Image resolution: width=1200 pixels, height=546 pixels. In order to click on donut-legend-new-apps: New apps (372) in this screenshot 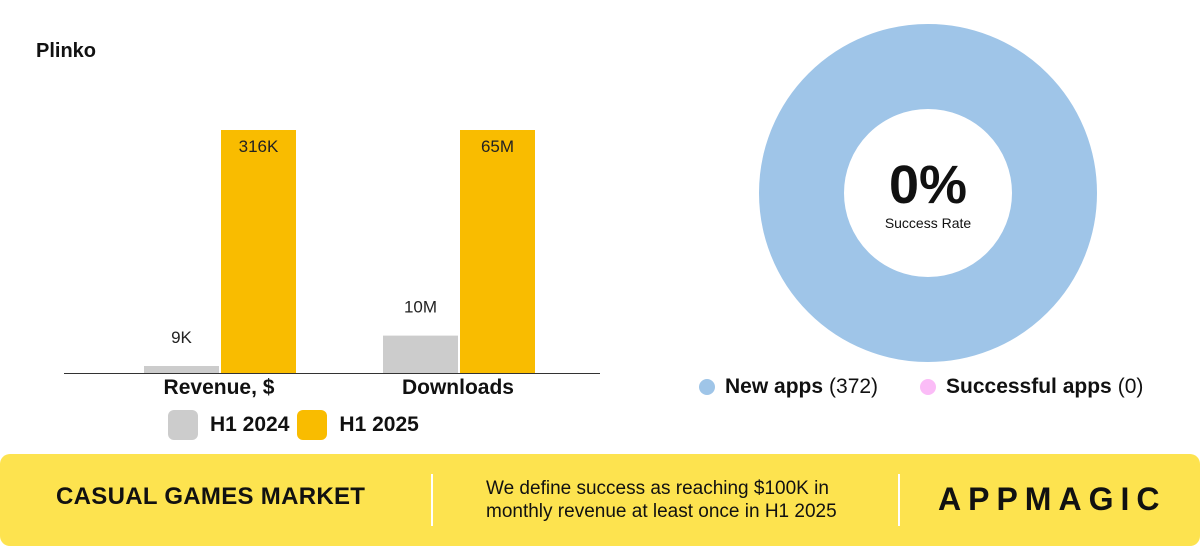, I will do `click(788, 387)`.